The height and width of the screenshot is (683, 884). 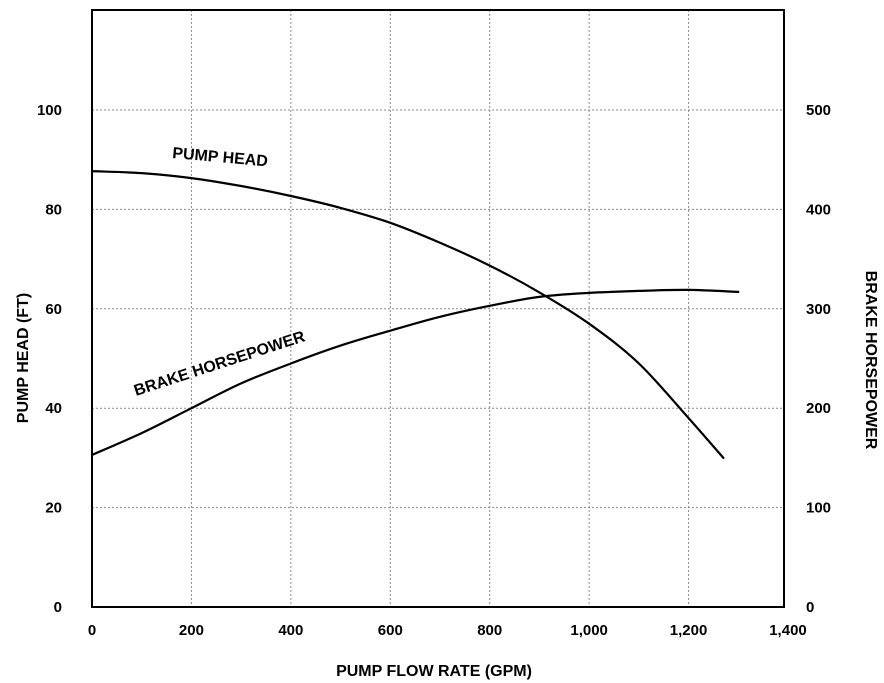 I want to click on x-tick-label: 200, so click(x=191, y=630).